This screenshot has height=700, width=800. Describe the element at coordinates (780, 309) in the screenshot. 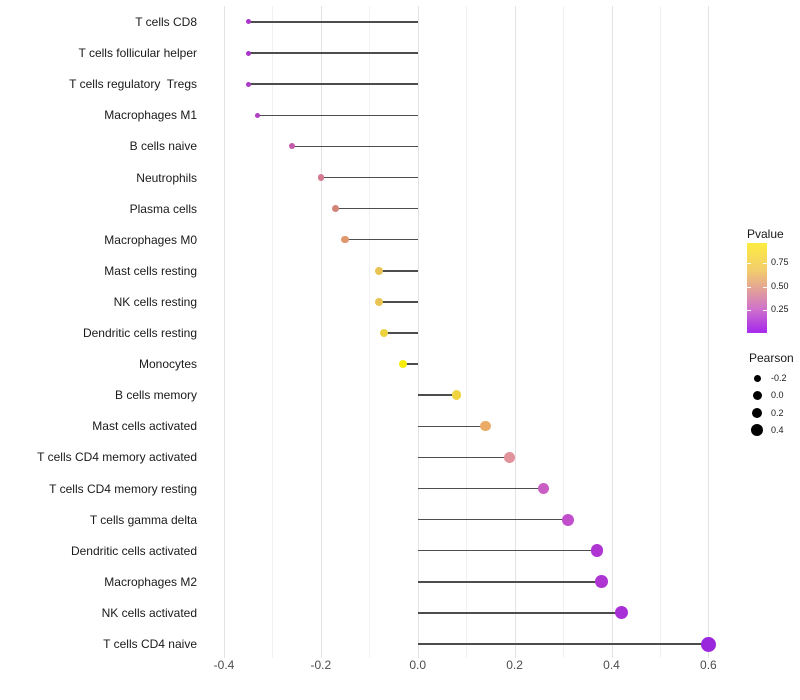

I see `pvalue-tick-label: 0.25` at that location.